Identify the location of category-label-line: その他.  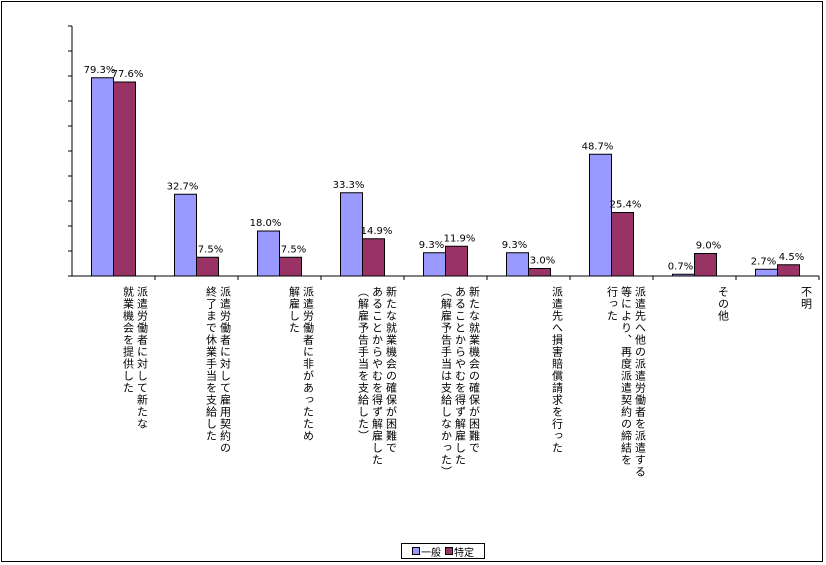
(723, 304).